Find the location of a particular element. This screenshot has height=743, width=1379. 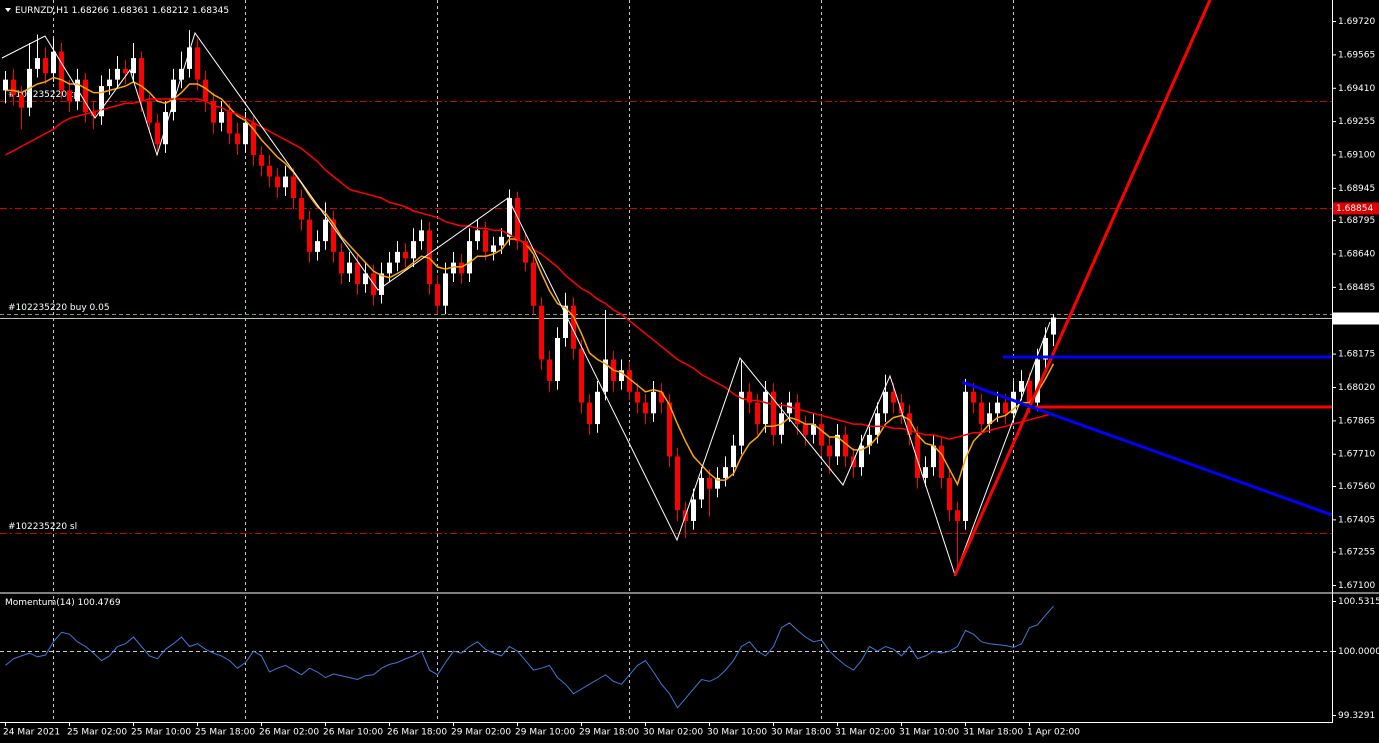

y-tick-label: 1.67255 is located at coordinates (1356, 553).